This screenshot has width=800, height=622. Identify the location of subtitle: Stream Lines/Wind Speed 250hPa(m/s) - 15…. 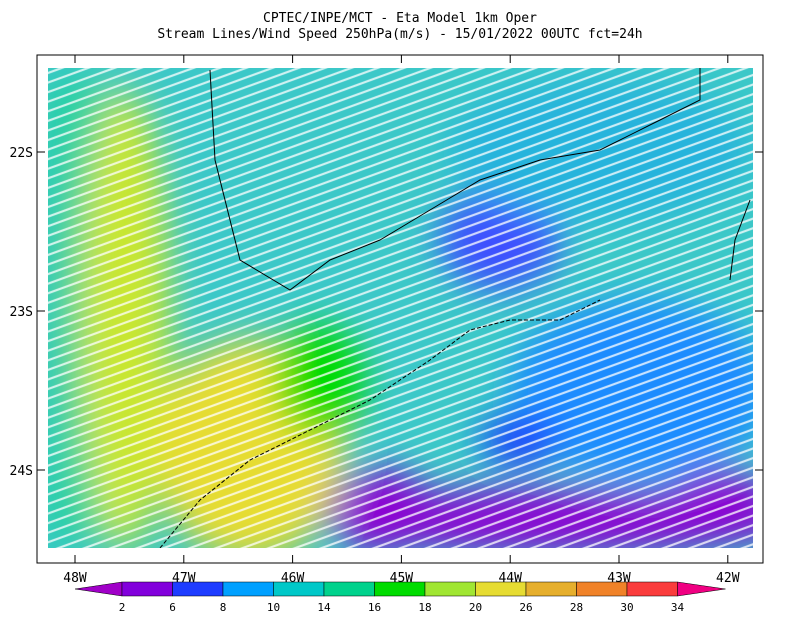
(399, 34).